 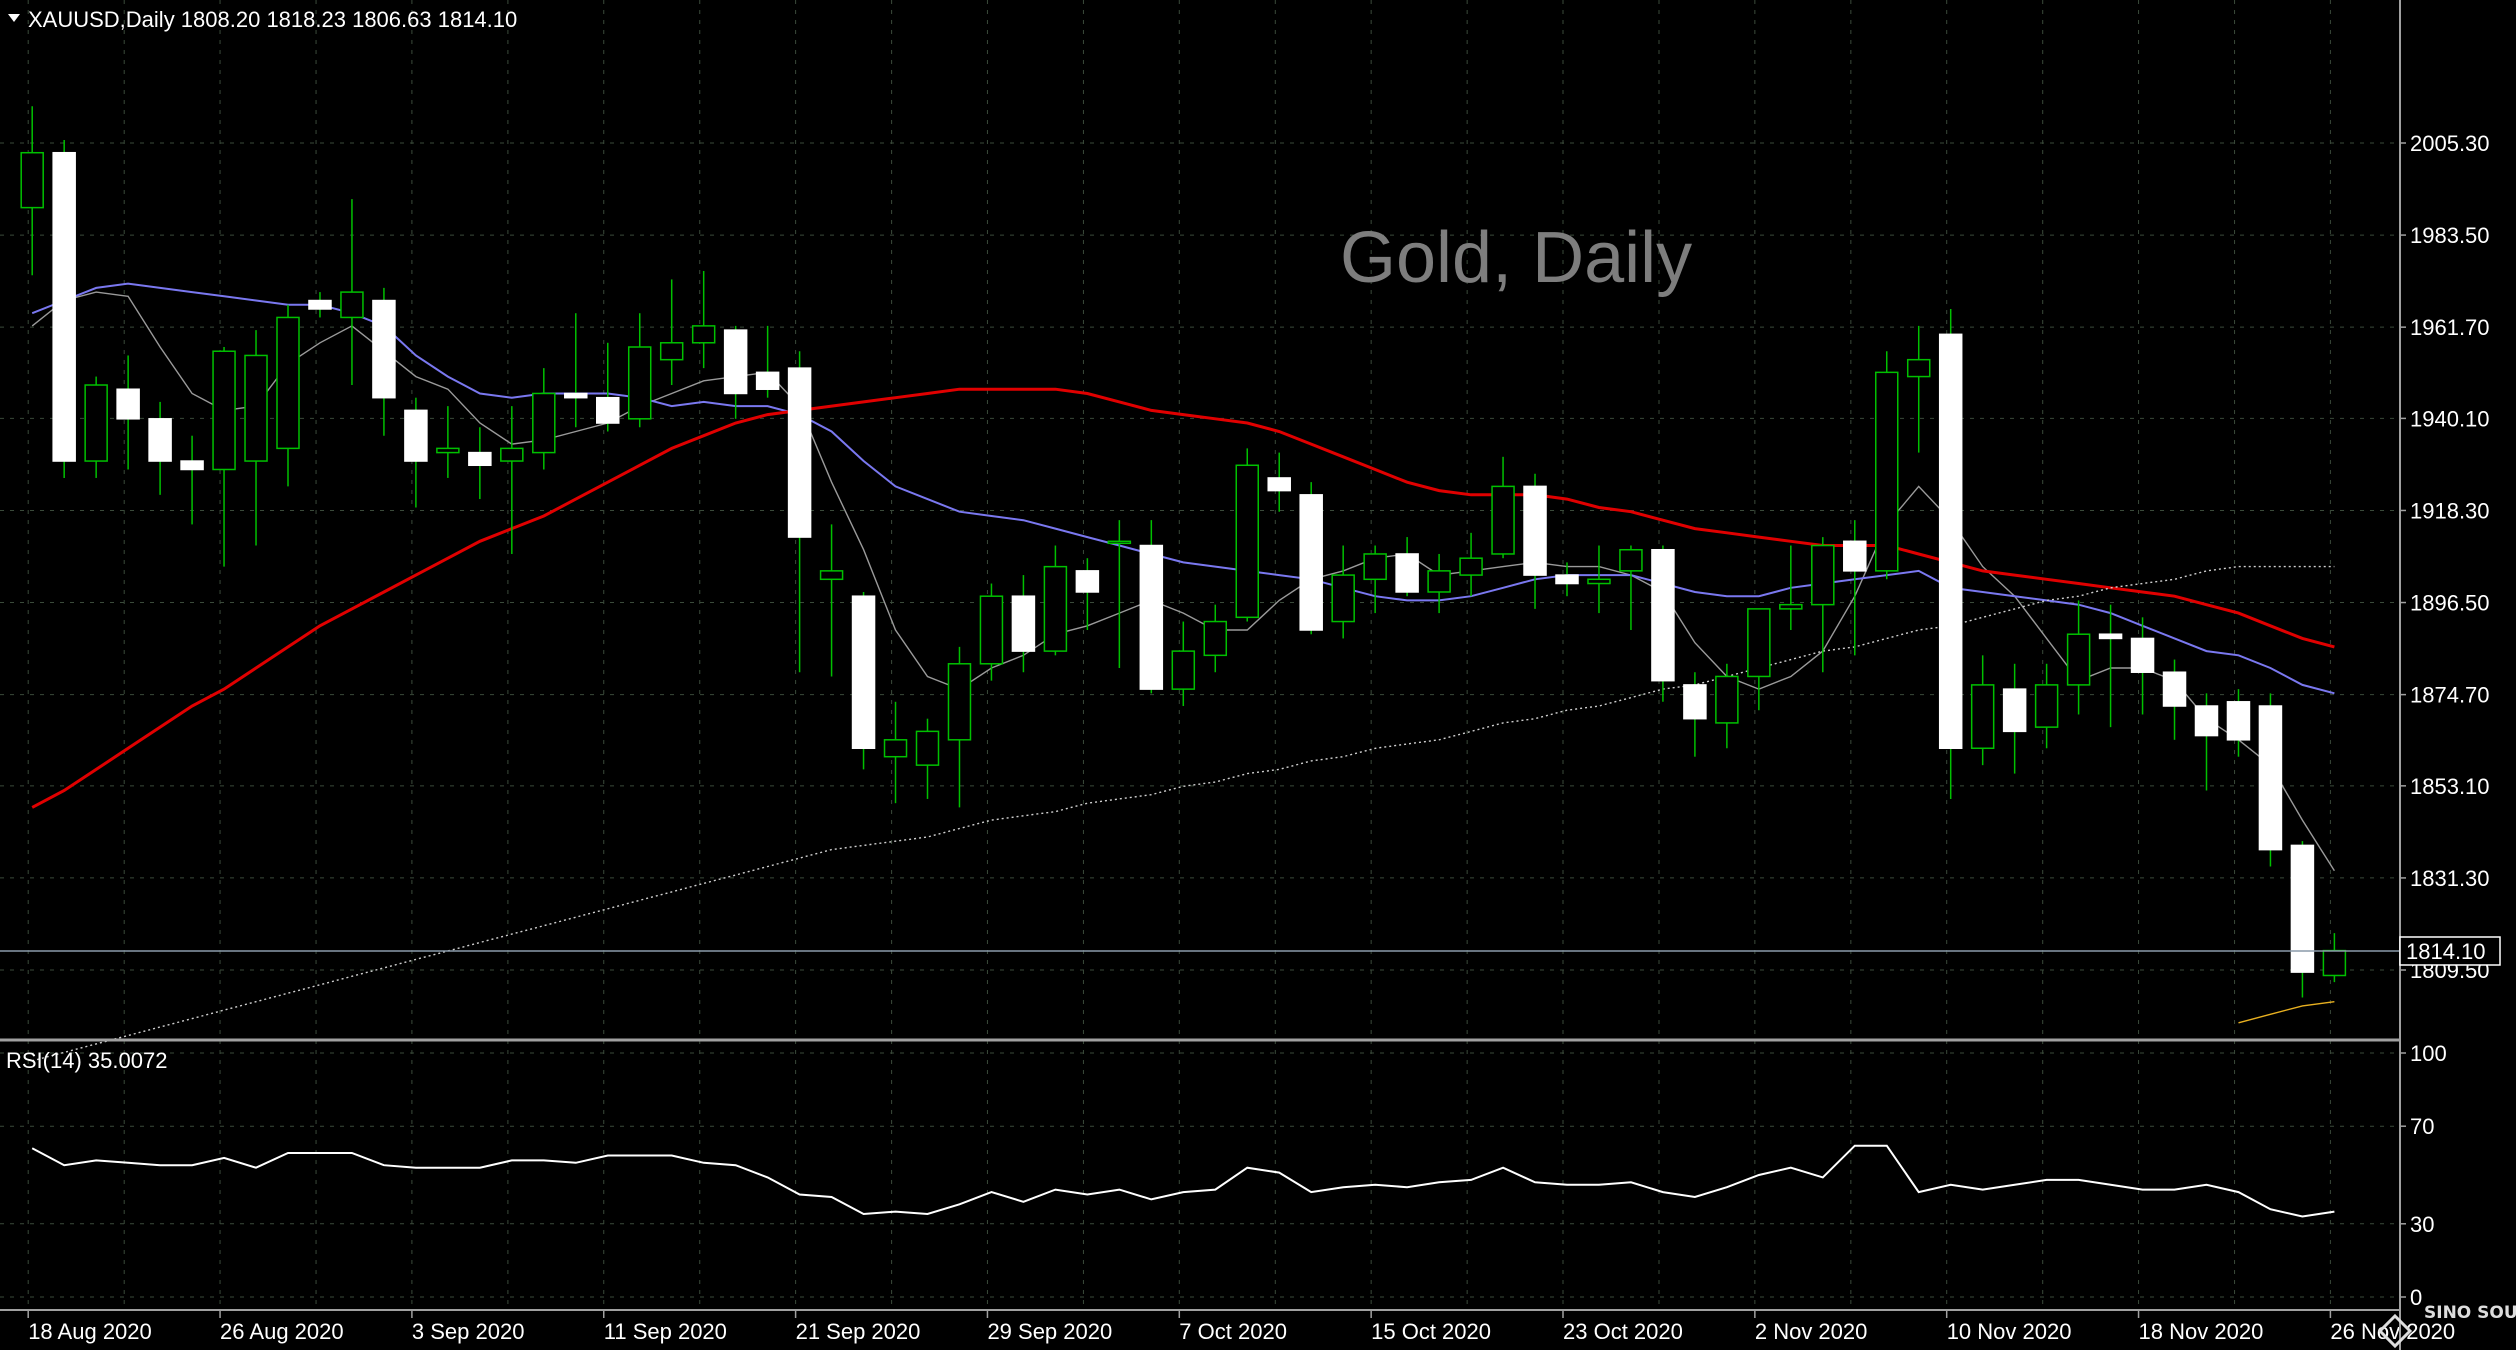 I want to click on x-tick-label: 18 Nov 2020, so click(x=2201, y=1331).